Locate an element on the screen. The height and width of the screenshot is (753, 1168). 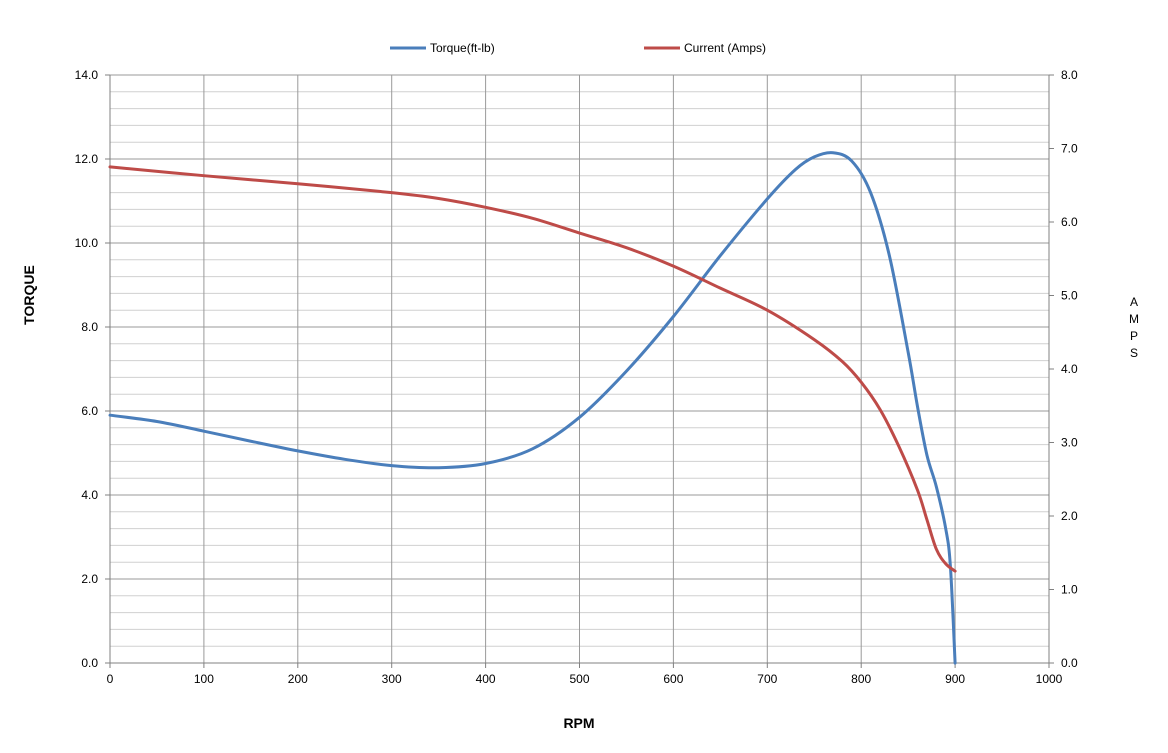
legend: Torque(ft-lb) Current (Amps) is located at coordinates (578, 48).